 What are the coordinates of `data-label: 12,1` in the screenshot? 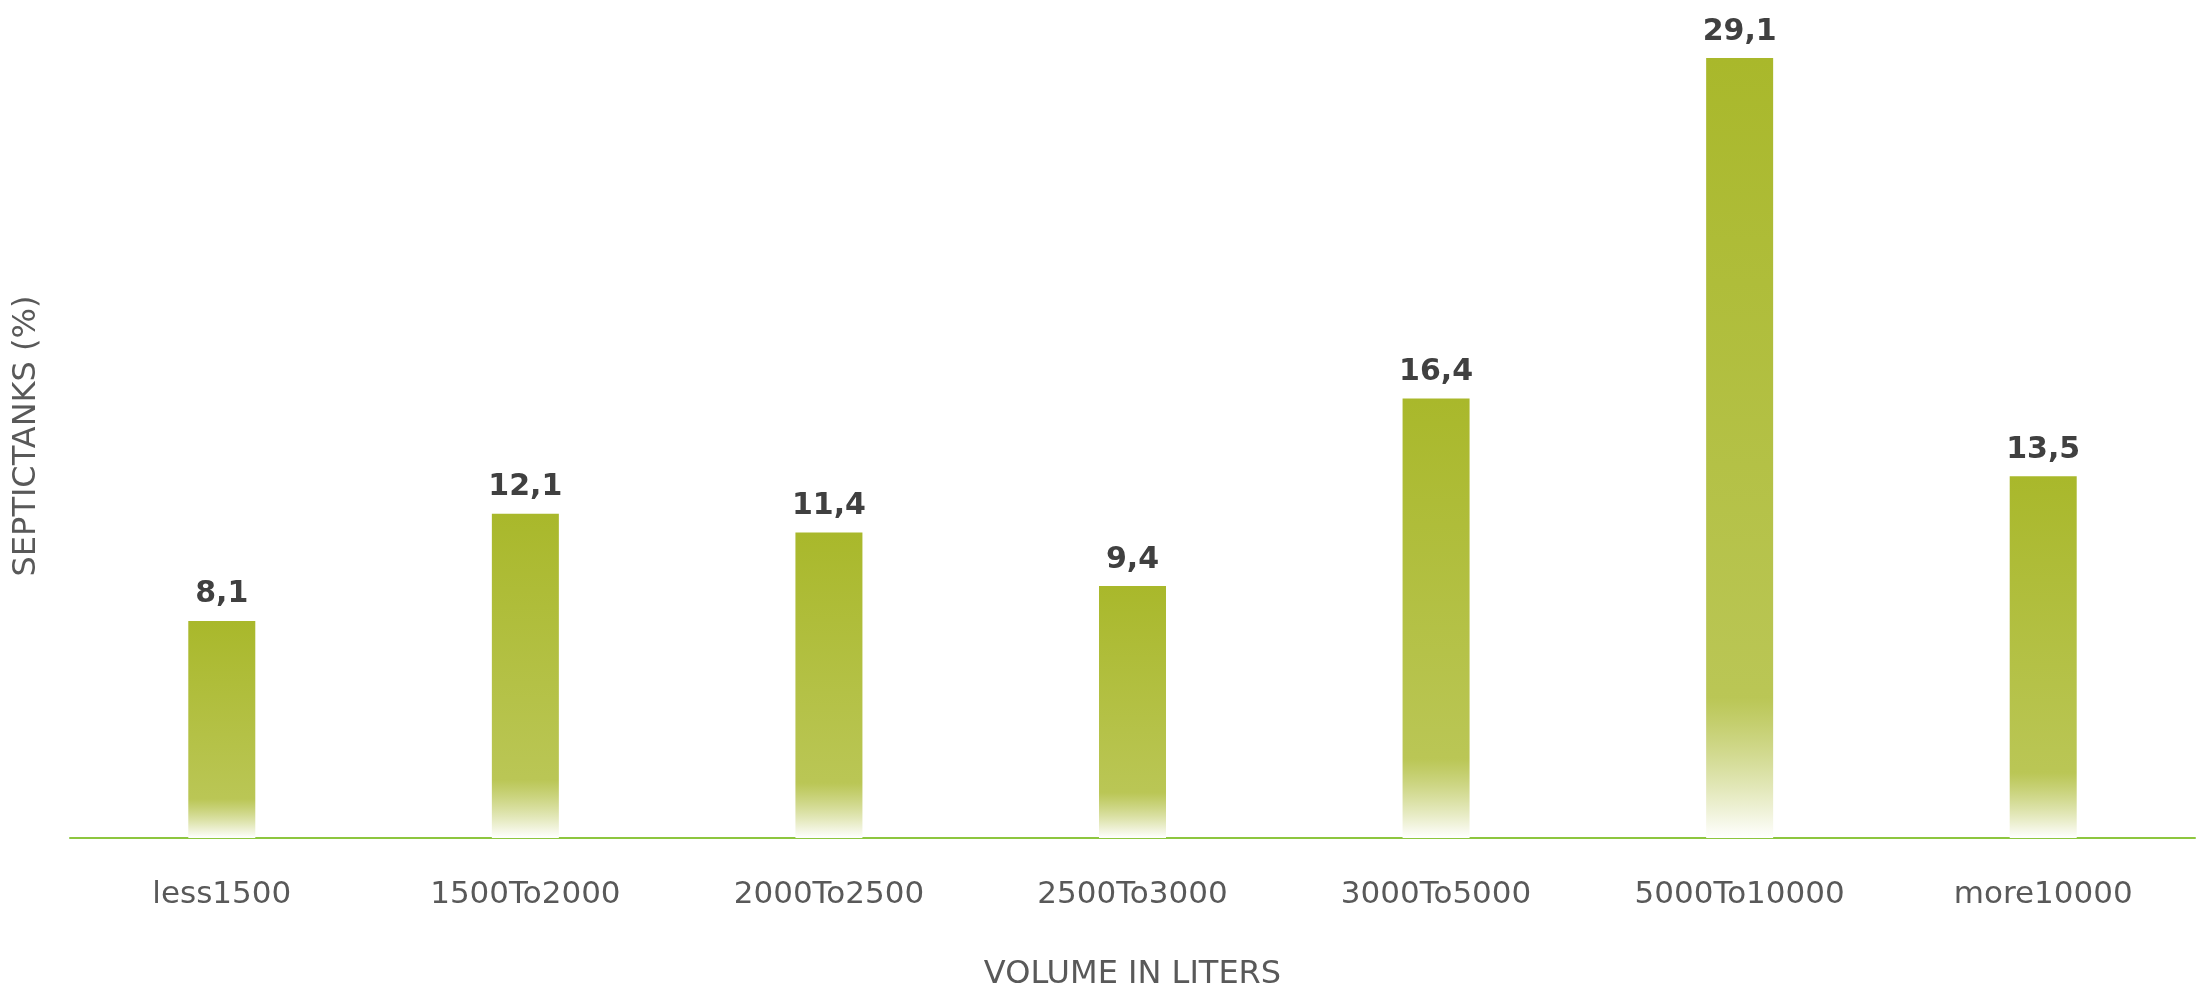 It's located at (525, 485).